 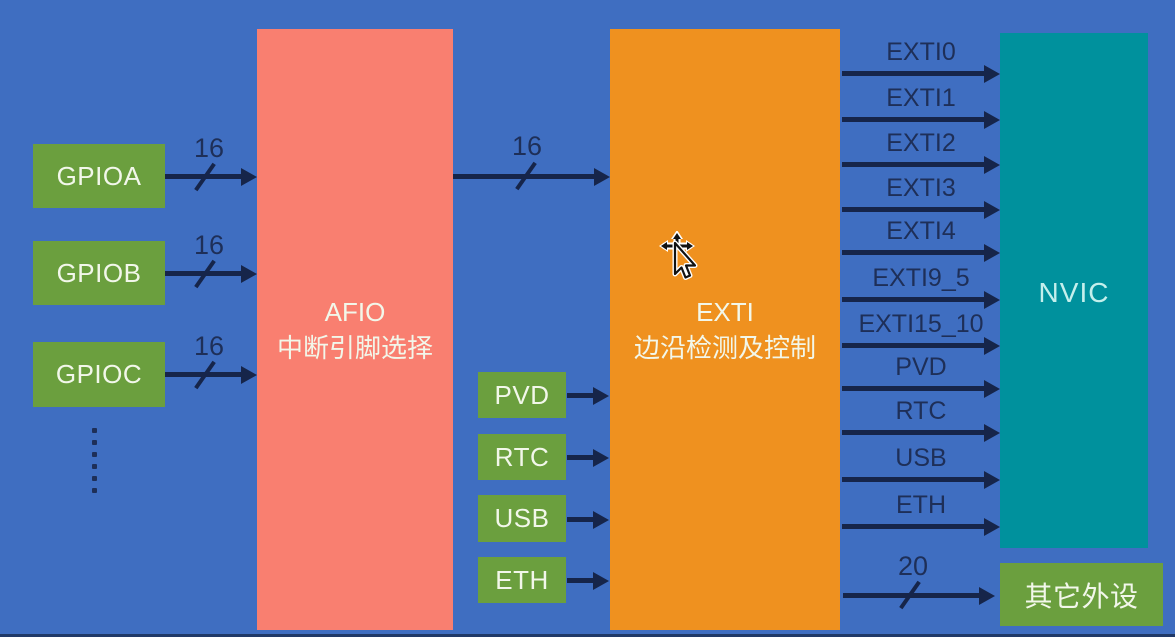 I want to click on exti-title: EXTI, so click(x=725, y=311).